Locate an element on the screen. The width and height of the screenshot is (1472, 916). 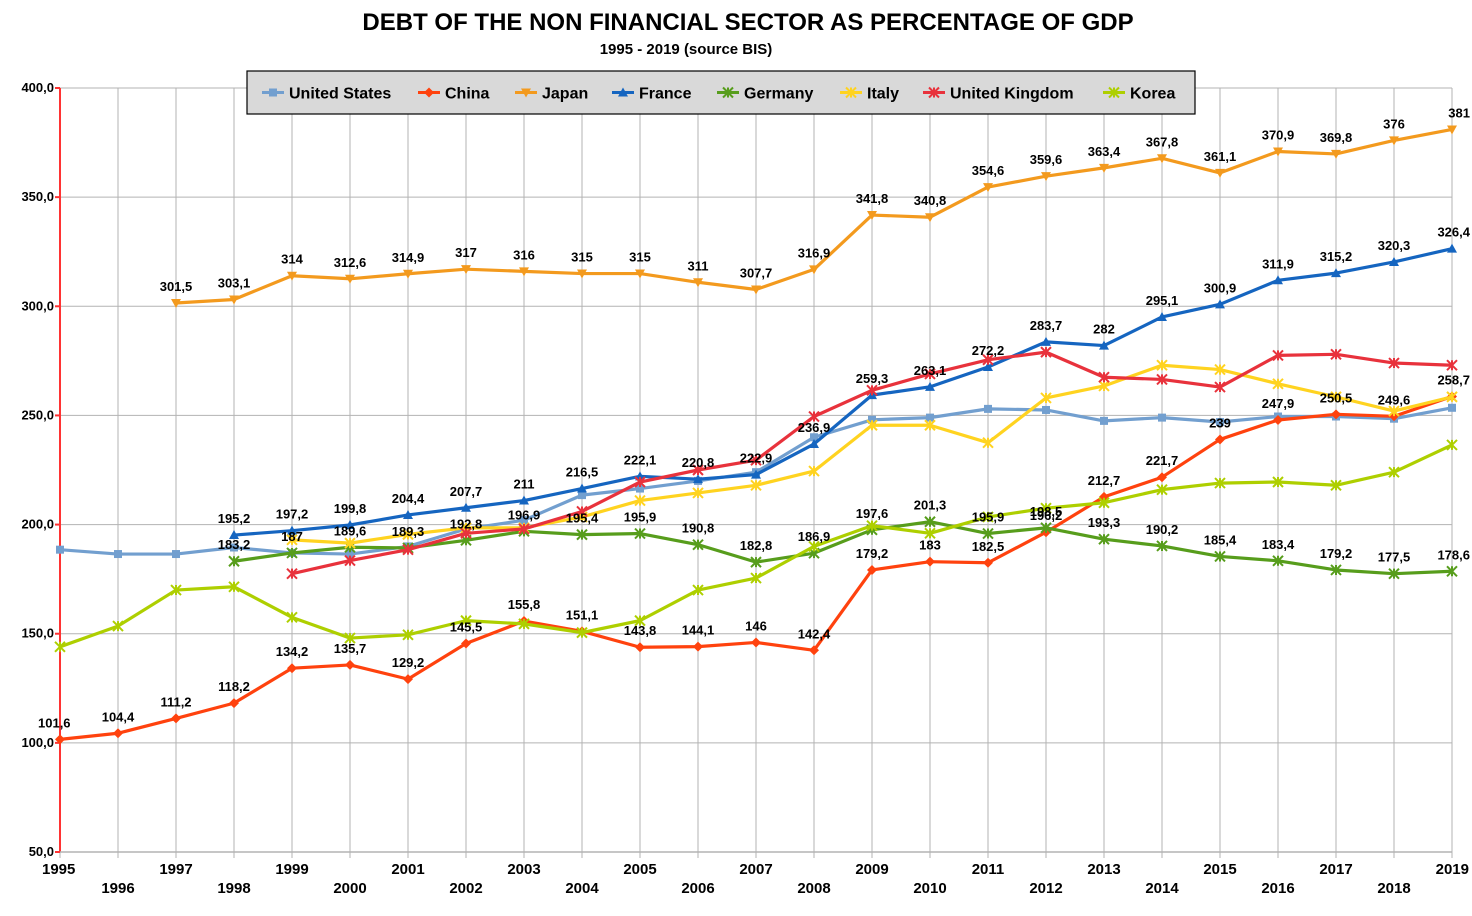
x-tick-label: 2012 is located at coordinates (1045, 888).